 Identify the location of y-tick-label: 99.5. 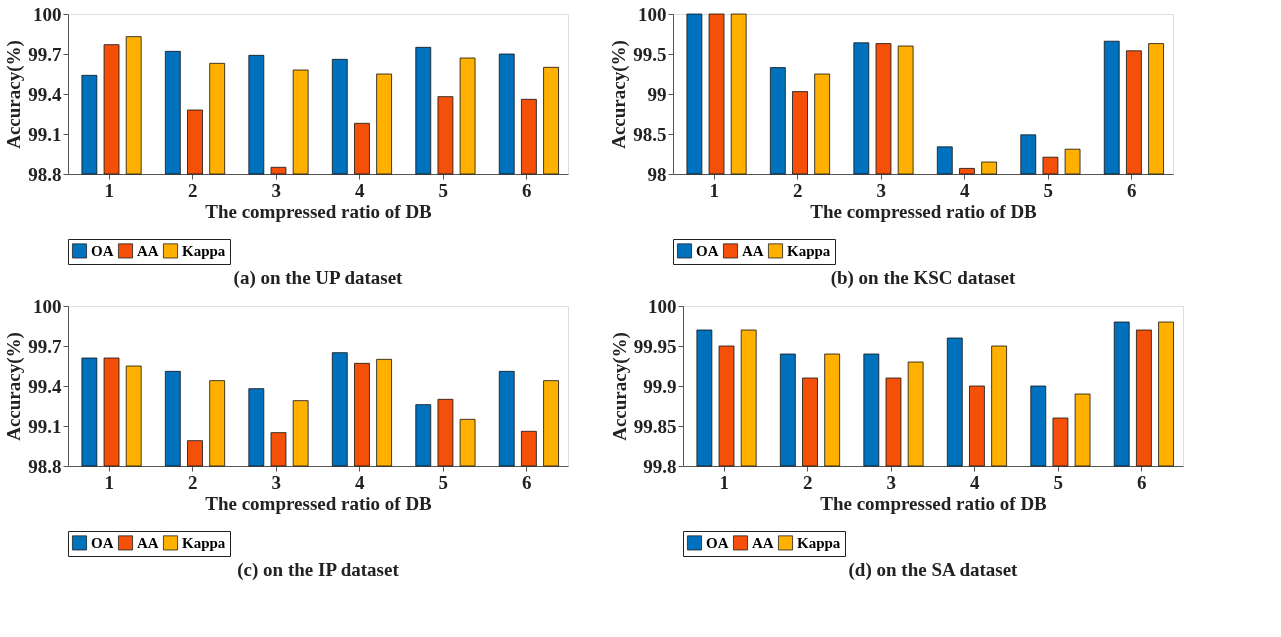
(650, 54).